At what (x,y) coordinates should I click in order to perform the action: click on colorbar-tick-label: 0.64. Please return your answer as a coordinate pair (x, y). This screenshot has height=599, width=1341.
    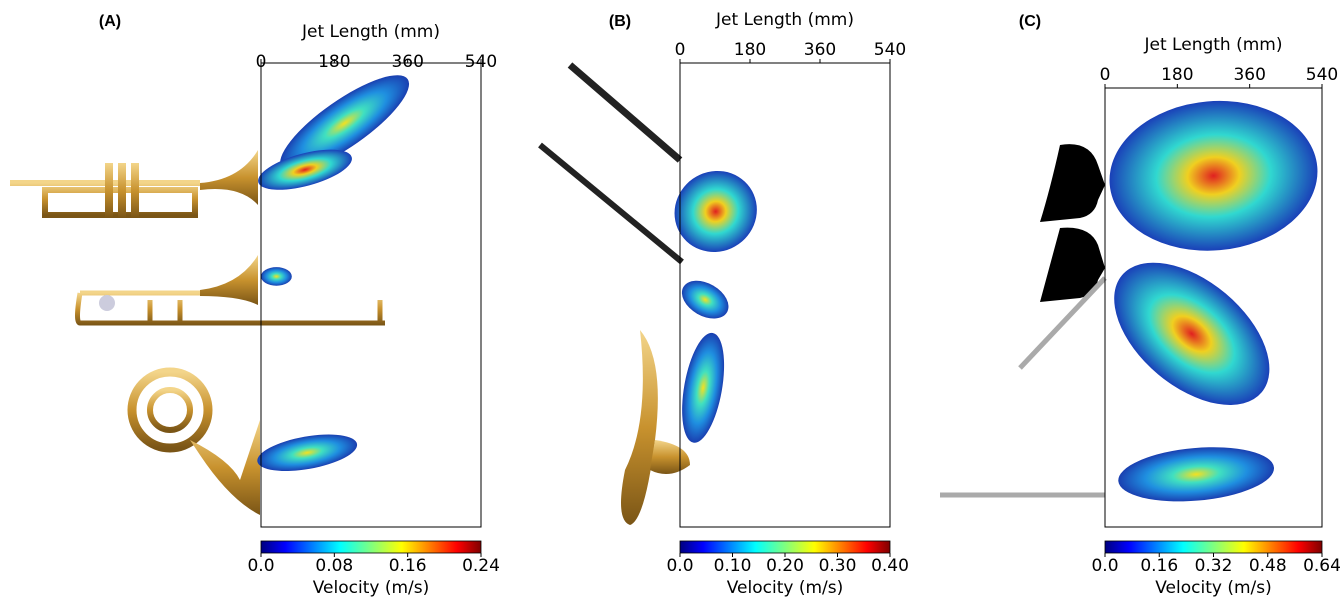
    Looking at the image, I should click on (1322, 566).